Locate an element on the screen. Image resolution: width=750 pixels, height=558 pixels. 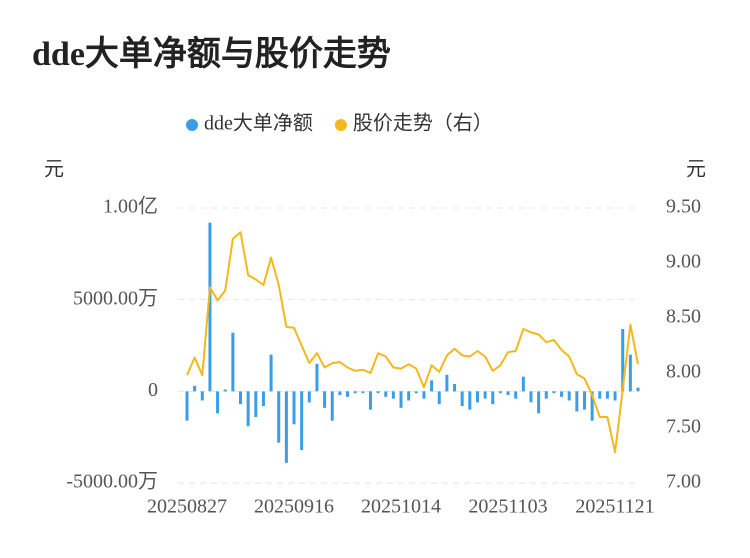
legend-label: 股价走势（右） is located at coordinates (423, 123).